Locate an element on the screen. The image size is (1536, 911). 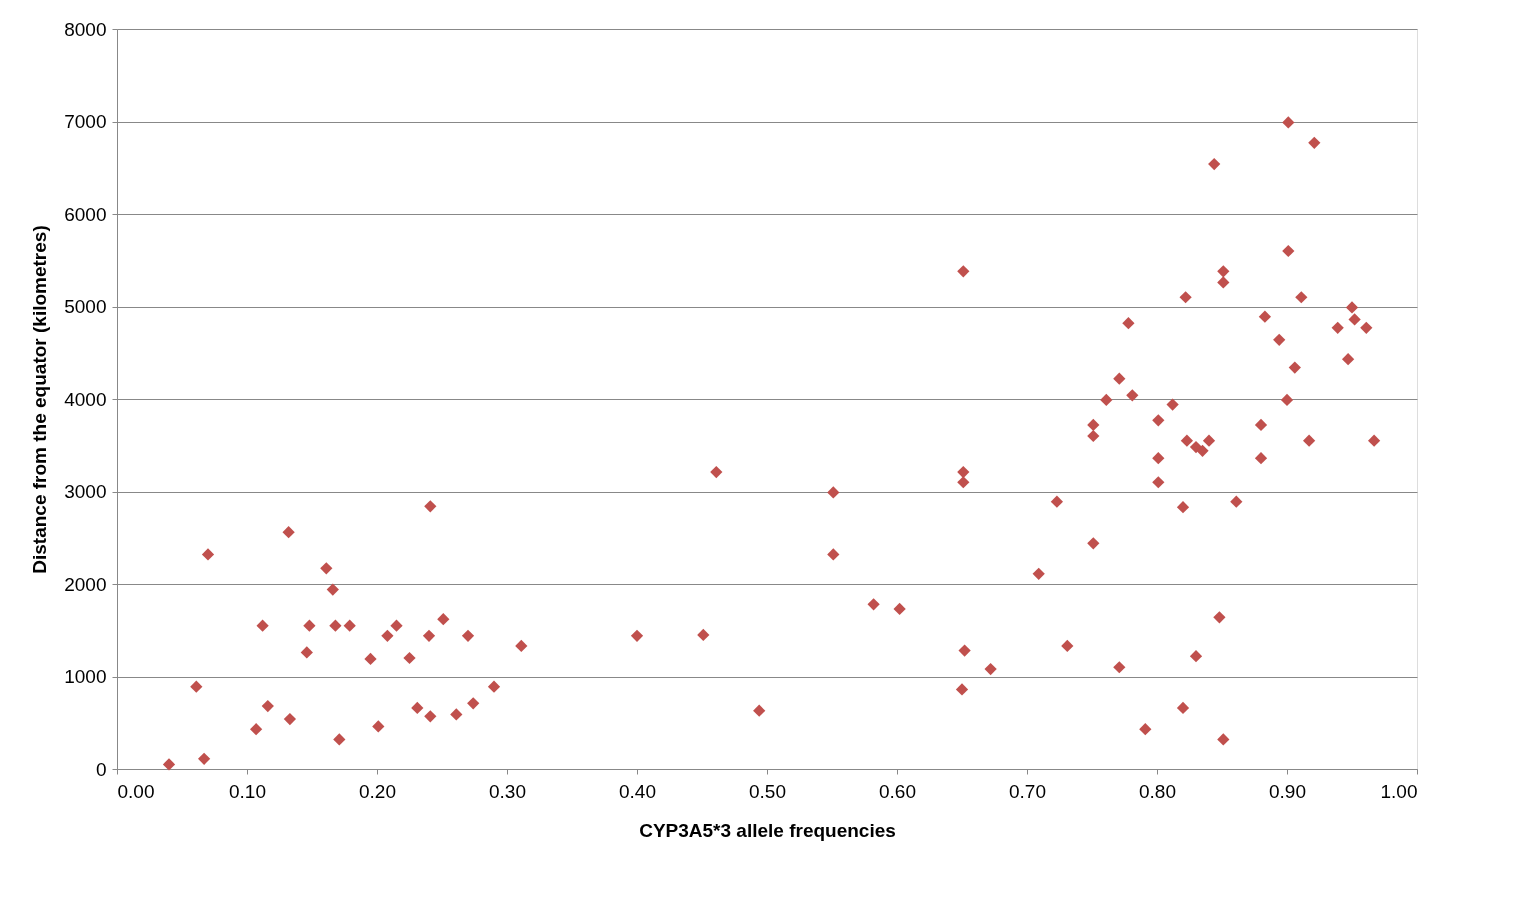
y-tick-label: 8000 is located at coordinates (85, 29).